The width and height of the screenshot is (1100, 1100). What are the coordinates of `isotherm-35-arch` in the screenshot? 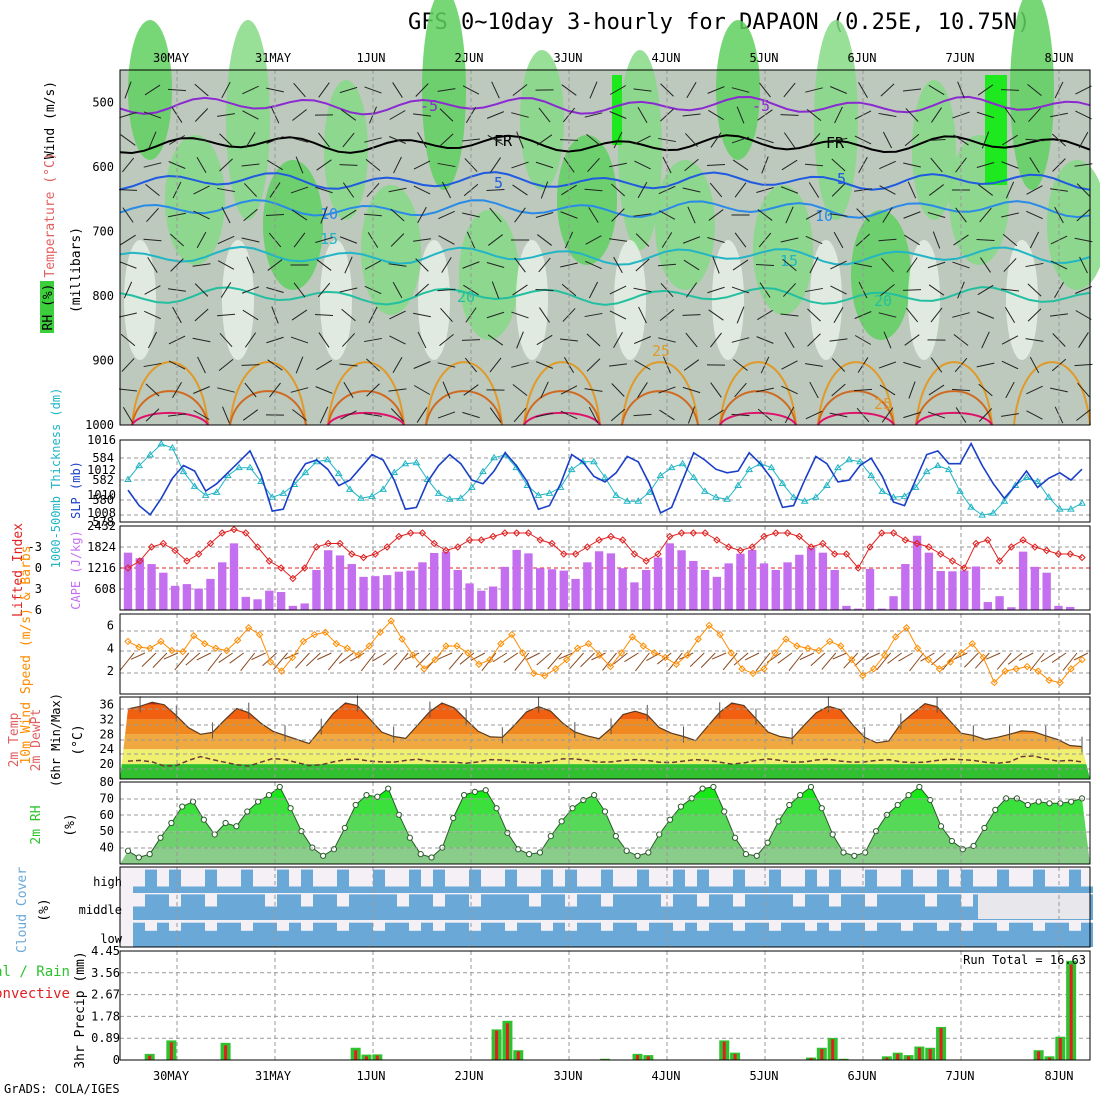 It's located at (170, 418).